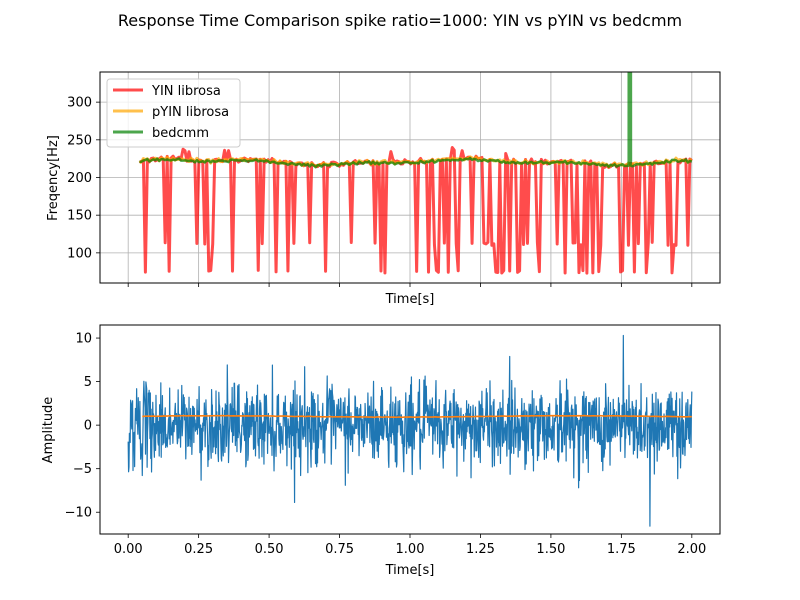 This screenshot has width=800, height=600. What do you see at coordinates (410, 570) in the screenshot?
I see `amplitude-xlabel: Time[s]` at bounding box center [410, 570].